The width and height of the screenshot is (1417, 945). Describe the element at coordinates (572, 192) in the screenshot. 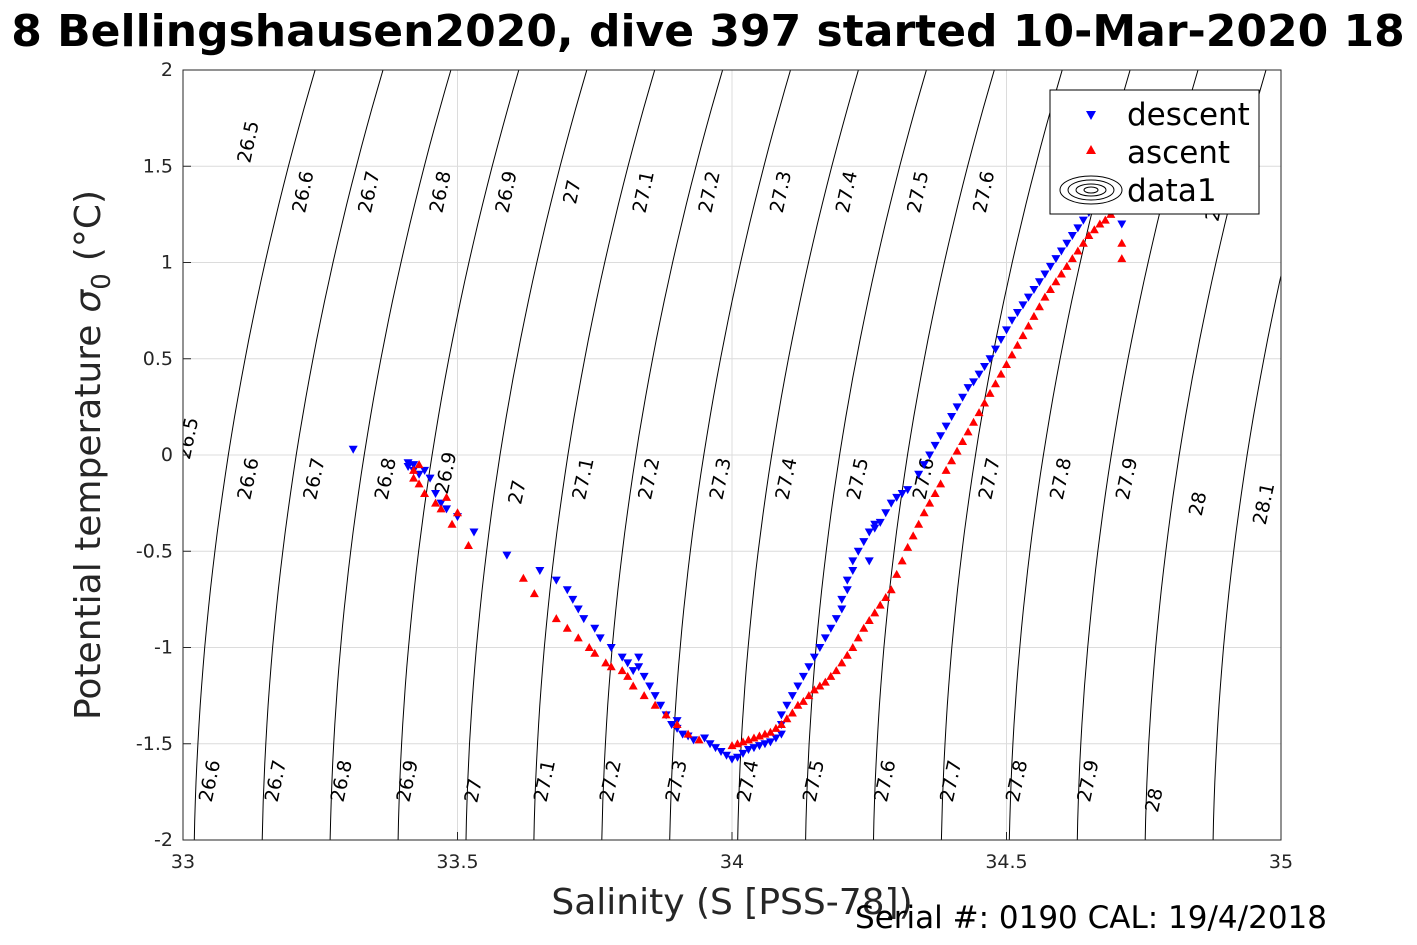

I see `contour-label: 27` at that location.